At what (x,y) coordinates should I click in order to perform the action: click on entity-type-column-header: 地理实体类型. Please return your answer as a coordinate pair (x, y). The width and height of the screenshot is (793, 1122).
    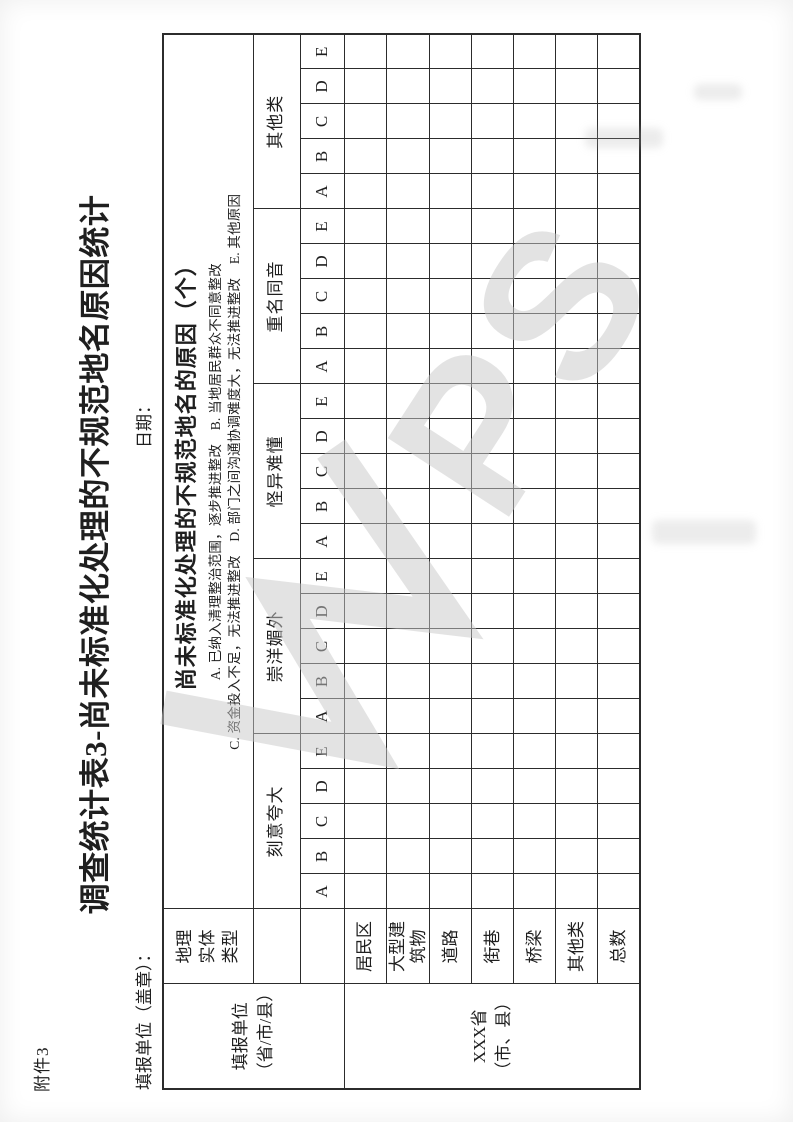
    Looking at the image, I should click on (208, 946).